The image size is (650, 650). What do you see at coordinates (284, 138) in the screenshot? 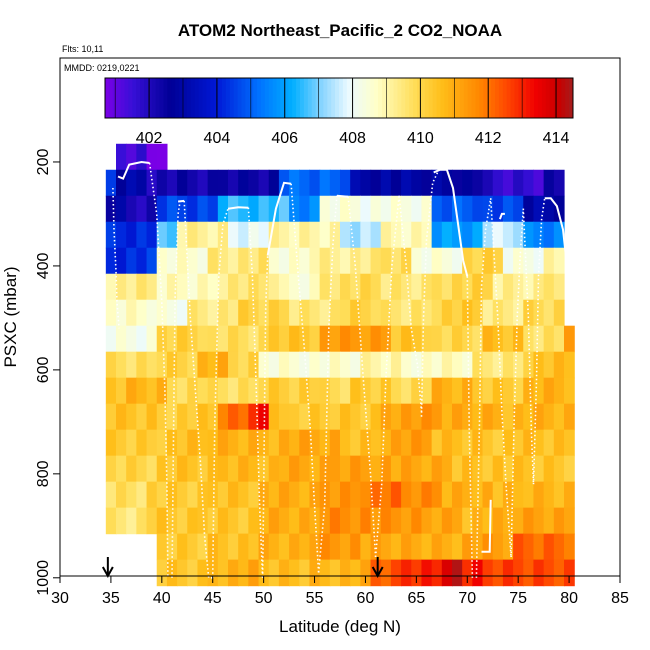
I see `colorbar-tick-label: 406` at bounding box center [284, 138].